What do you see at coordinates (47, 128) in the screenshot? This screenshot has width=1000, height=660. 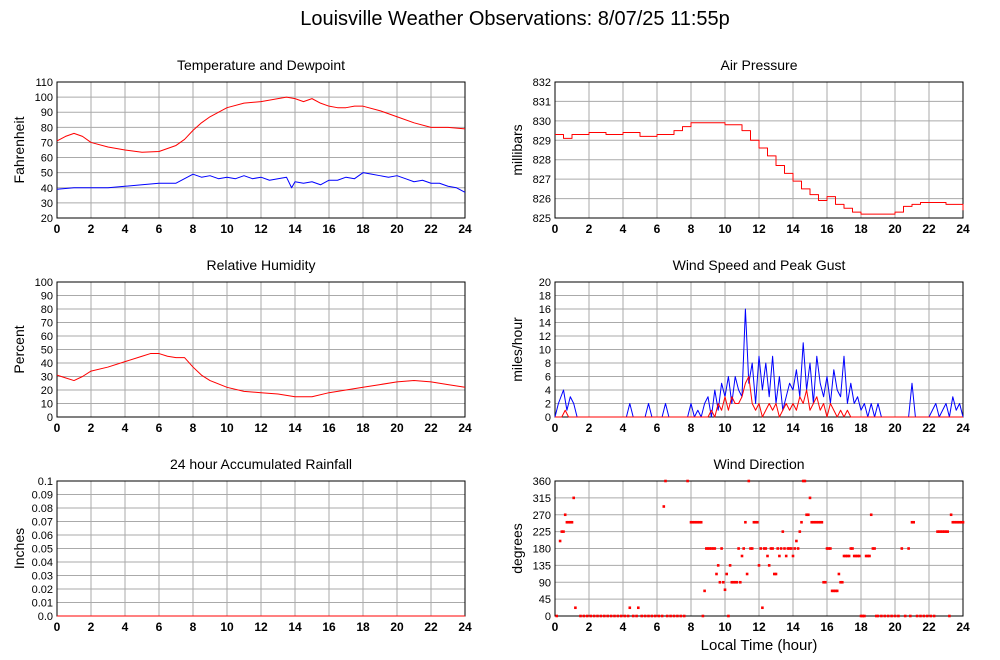 I see `y-tick-label: 80` at bounding box center [47, 128].